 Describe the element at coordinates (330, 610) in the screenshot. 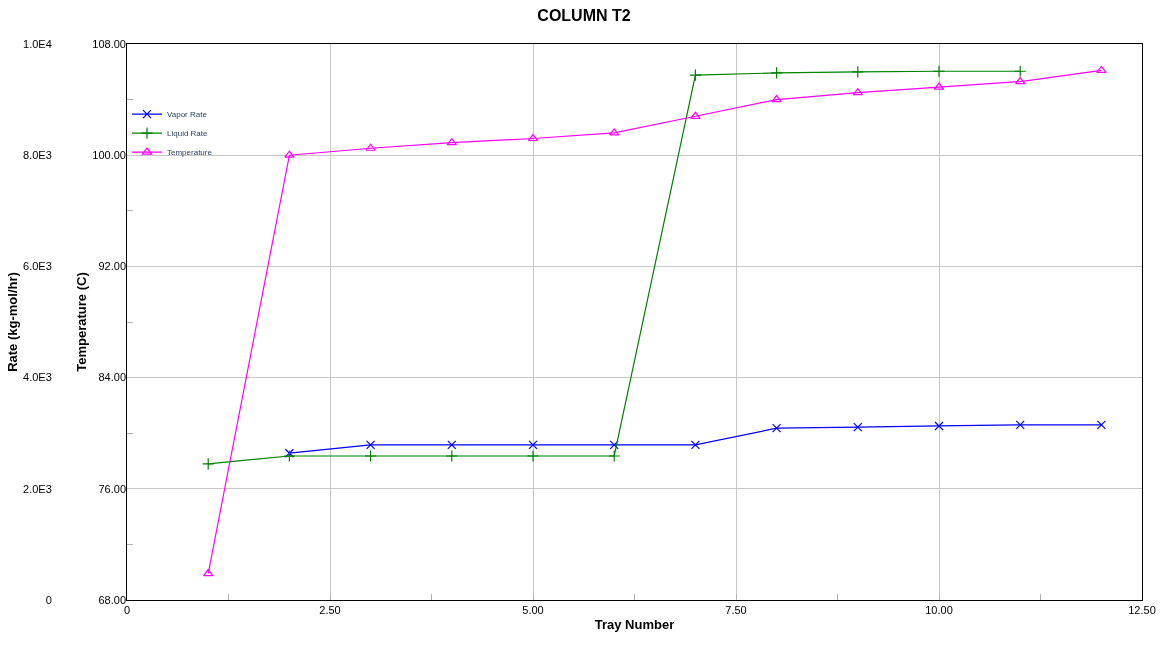

I see `x-tick-label: 2.50` at that location.